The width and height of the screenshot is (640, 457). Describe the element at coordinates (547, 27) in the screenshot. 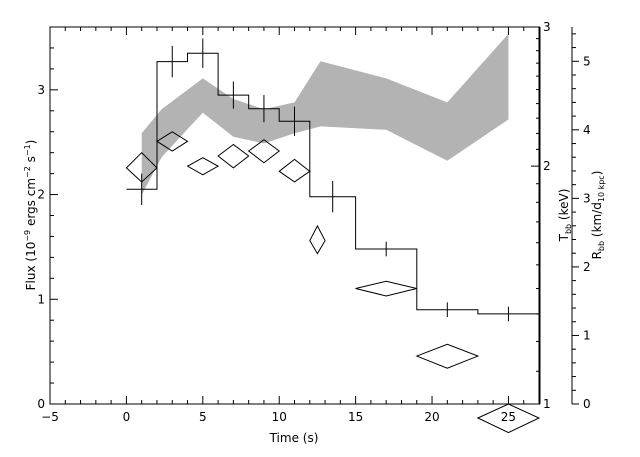

I see `tbb-tick-label: 3` at that location.